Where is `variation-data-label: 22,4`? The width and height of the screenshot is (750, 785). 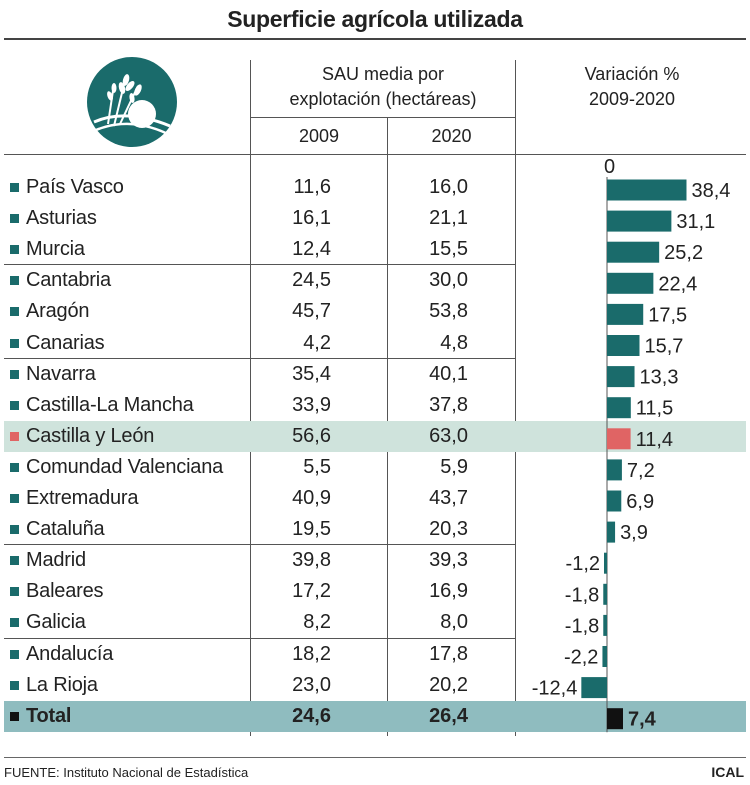 variation-data-label: 22,4 is located at coordinates (677, 284).